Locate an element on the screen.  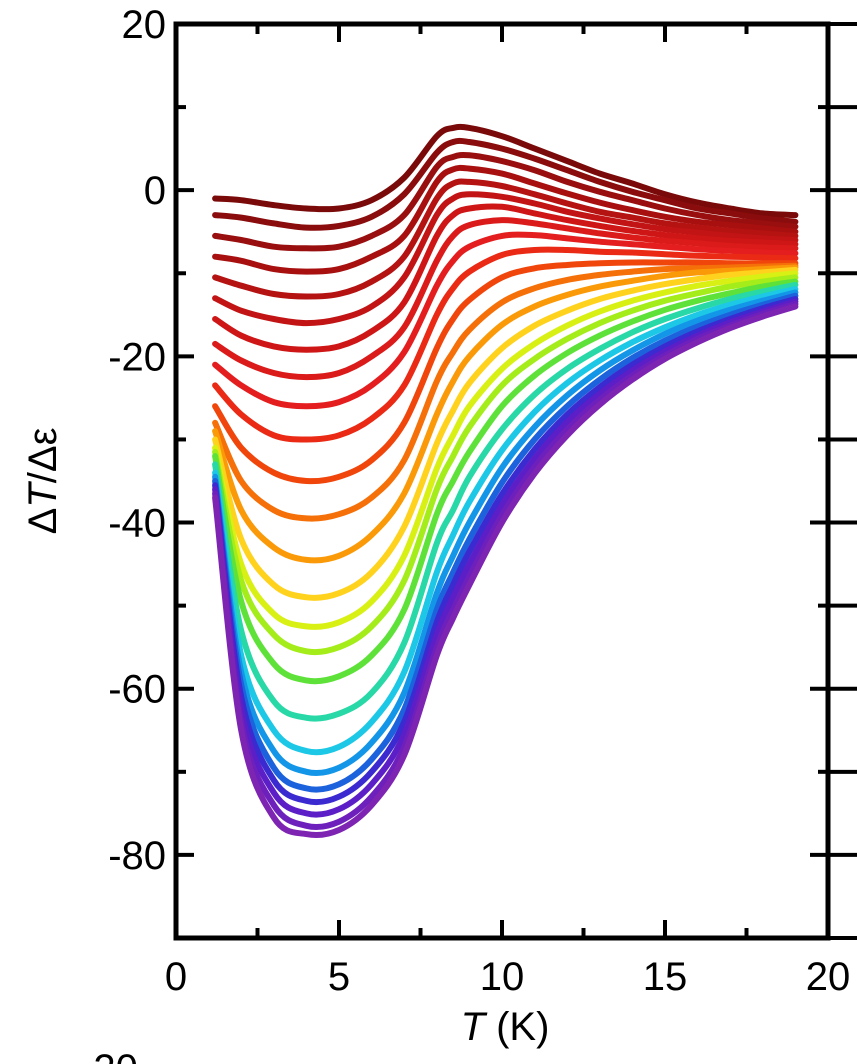
x-axis-title: T (K) is located at coordinates (505, 1027).